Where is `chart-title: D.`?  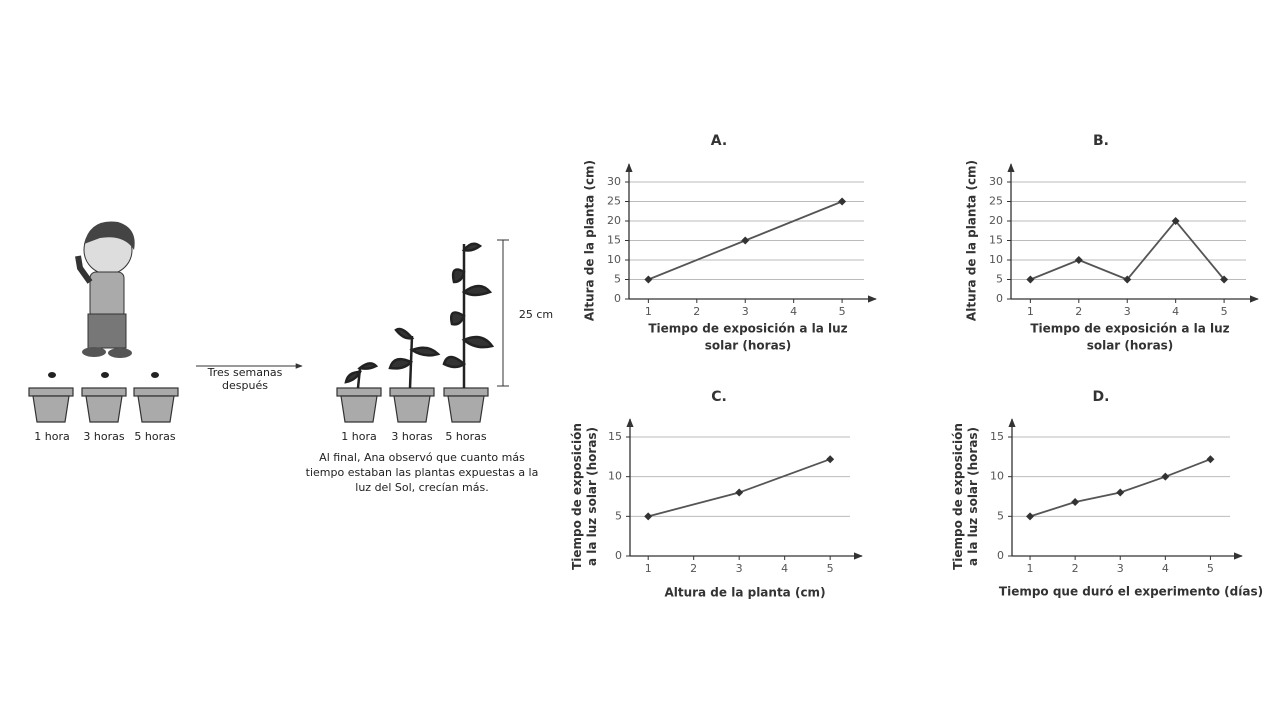 chart-title: D. is located at coordinates (1101, 397).